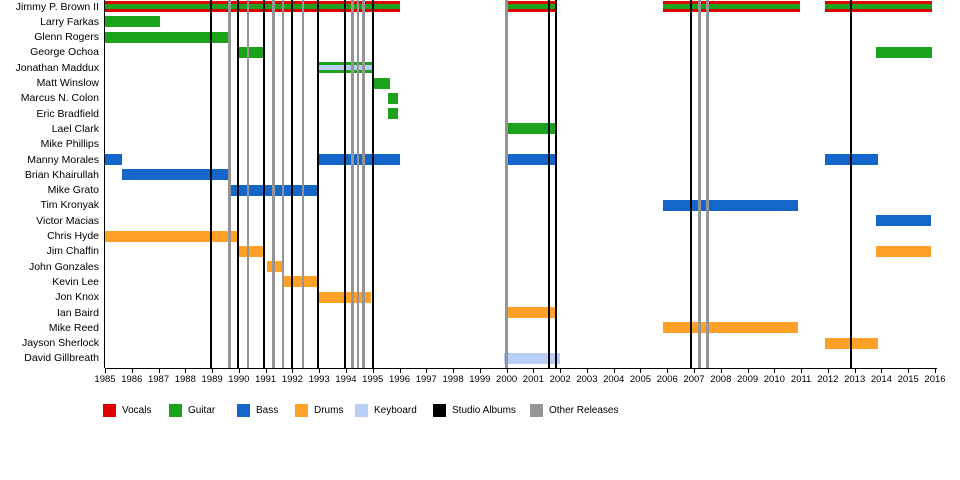 The width and height of the screenshot is (960, 480). Describe the element at coordinates (855, 379) in the screenshot. I see `year-label: 2013` at that location.